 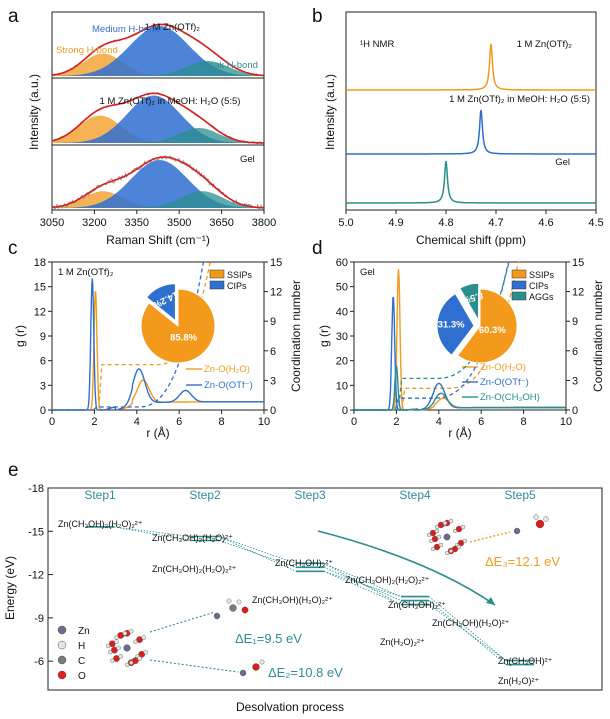 What do you see at coordinates (62, 660) in the screenshot?
I see `atom-legend-dot-c` at bounding box center [62, 660].